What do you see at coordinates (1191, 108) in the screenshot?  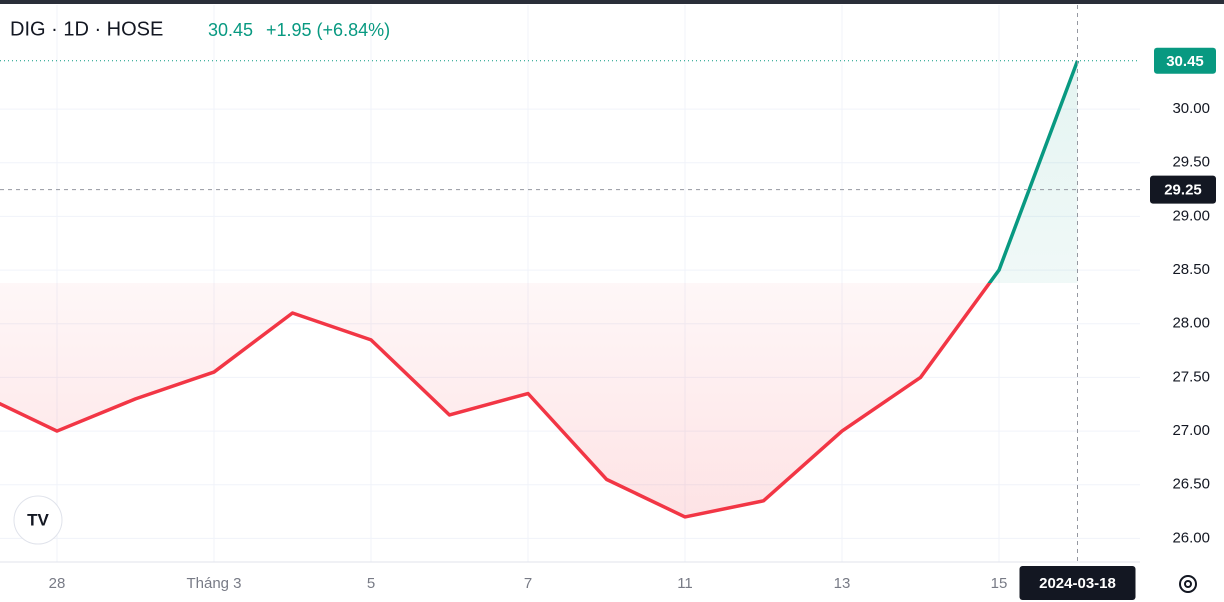 I see `y-tick-label: 30.00` at bounding box center [1191, 108].